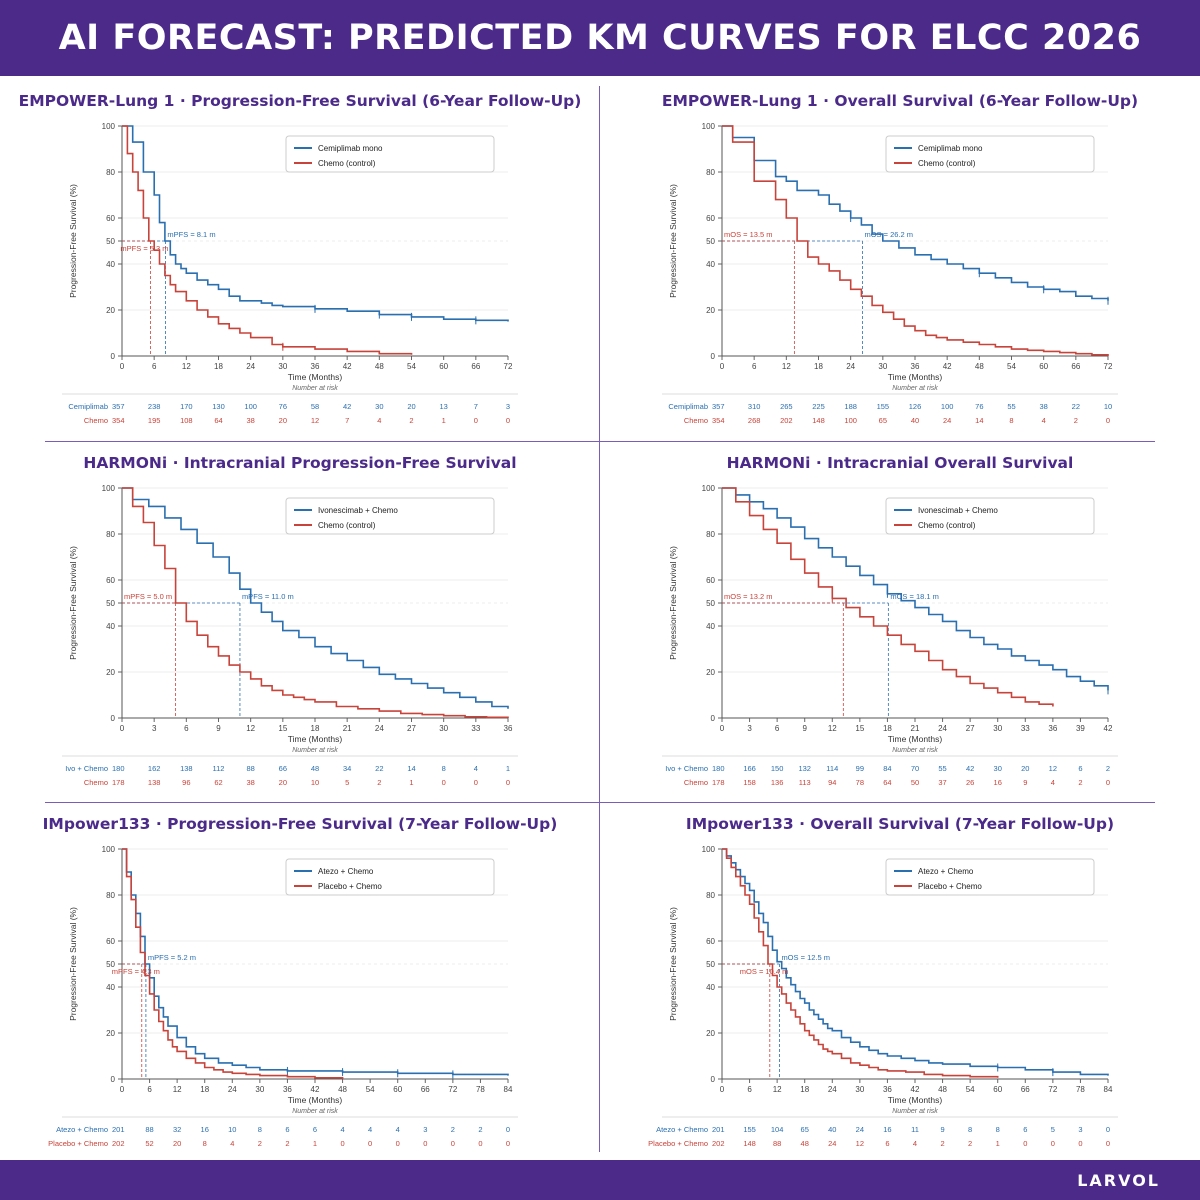 This screenshot has height=1200, width=1200. Describe the element at coordinates (600, 1180) in the screenshot. I see `footer-bar: LARVOL` at that location.